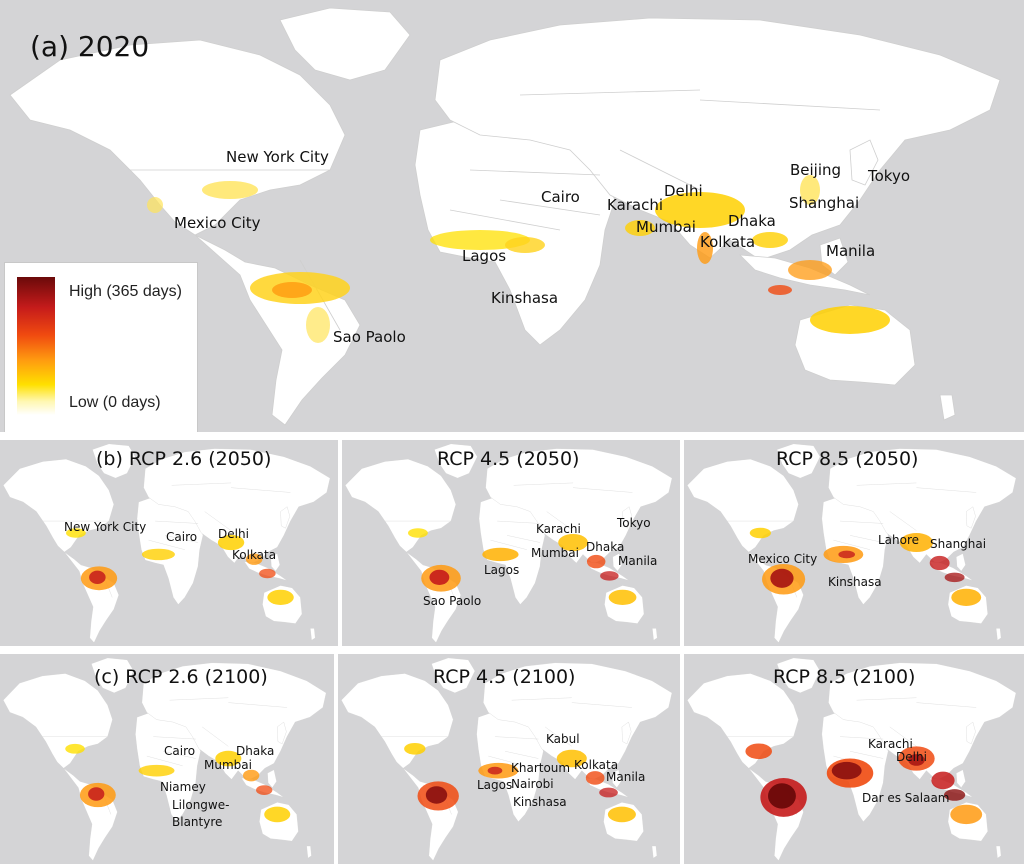 The height and width of the screenshot is (864, 1024). I want to click on panel-title: RCP 8.5 (2100), so click(844, 677).